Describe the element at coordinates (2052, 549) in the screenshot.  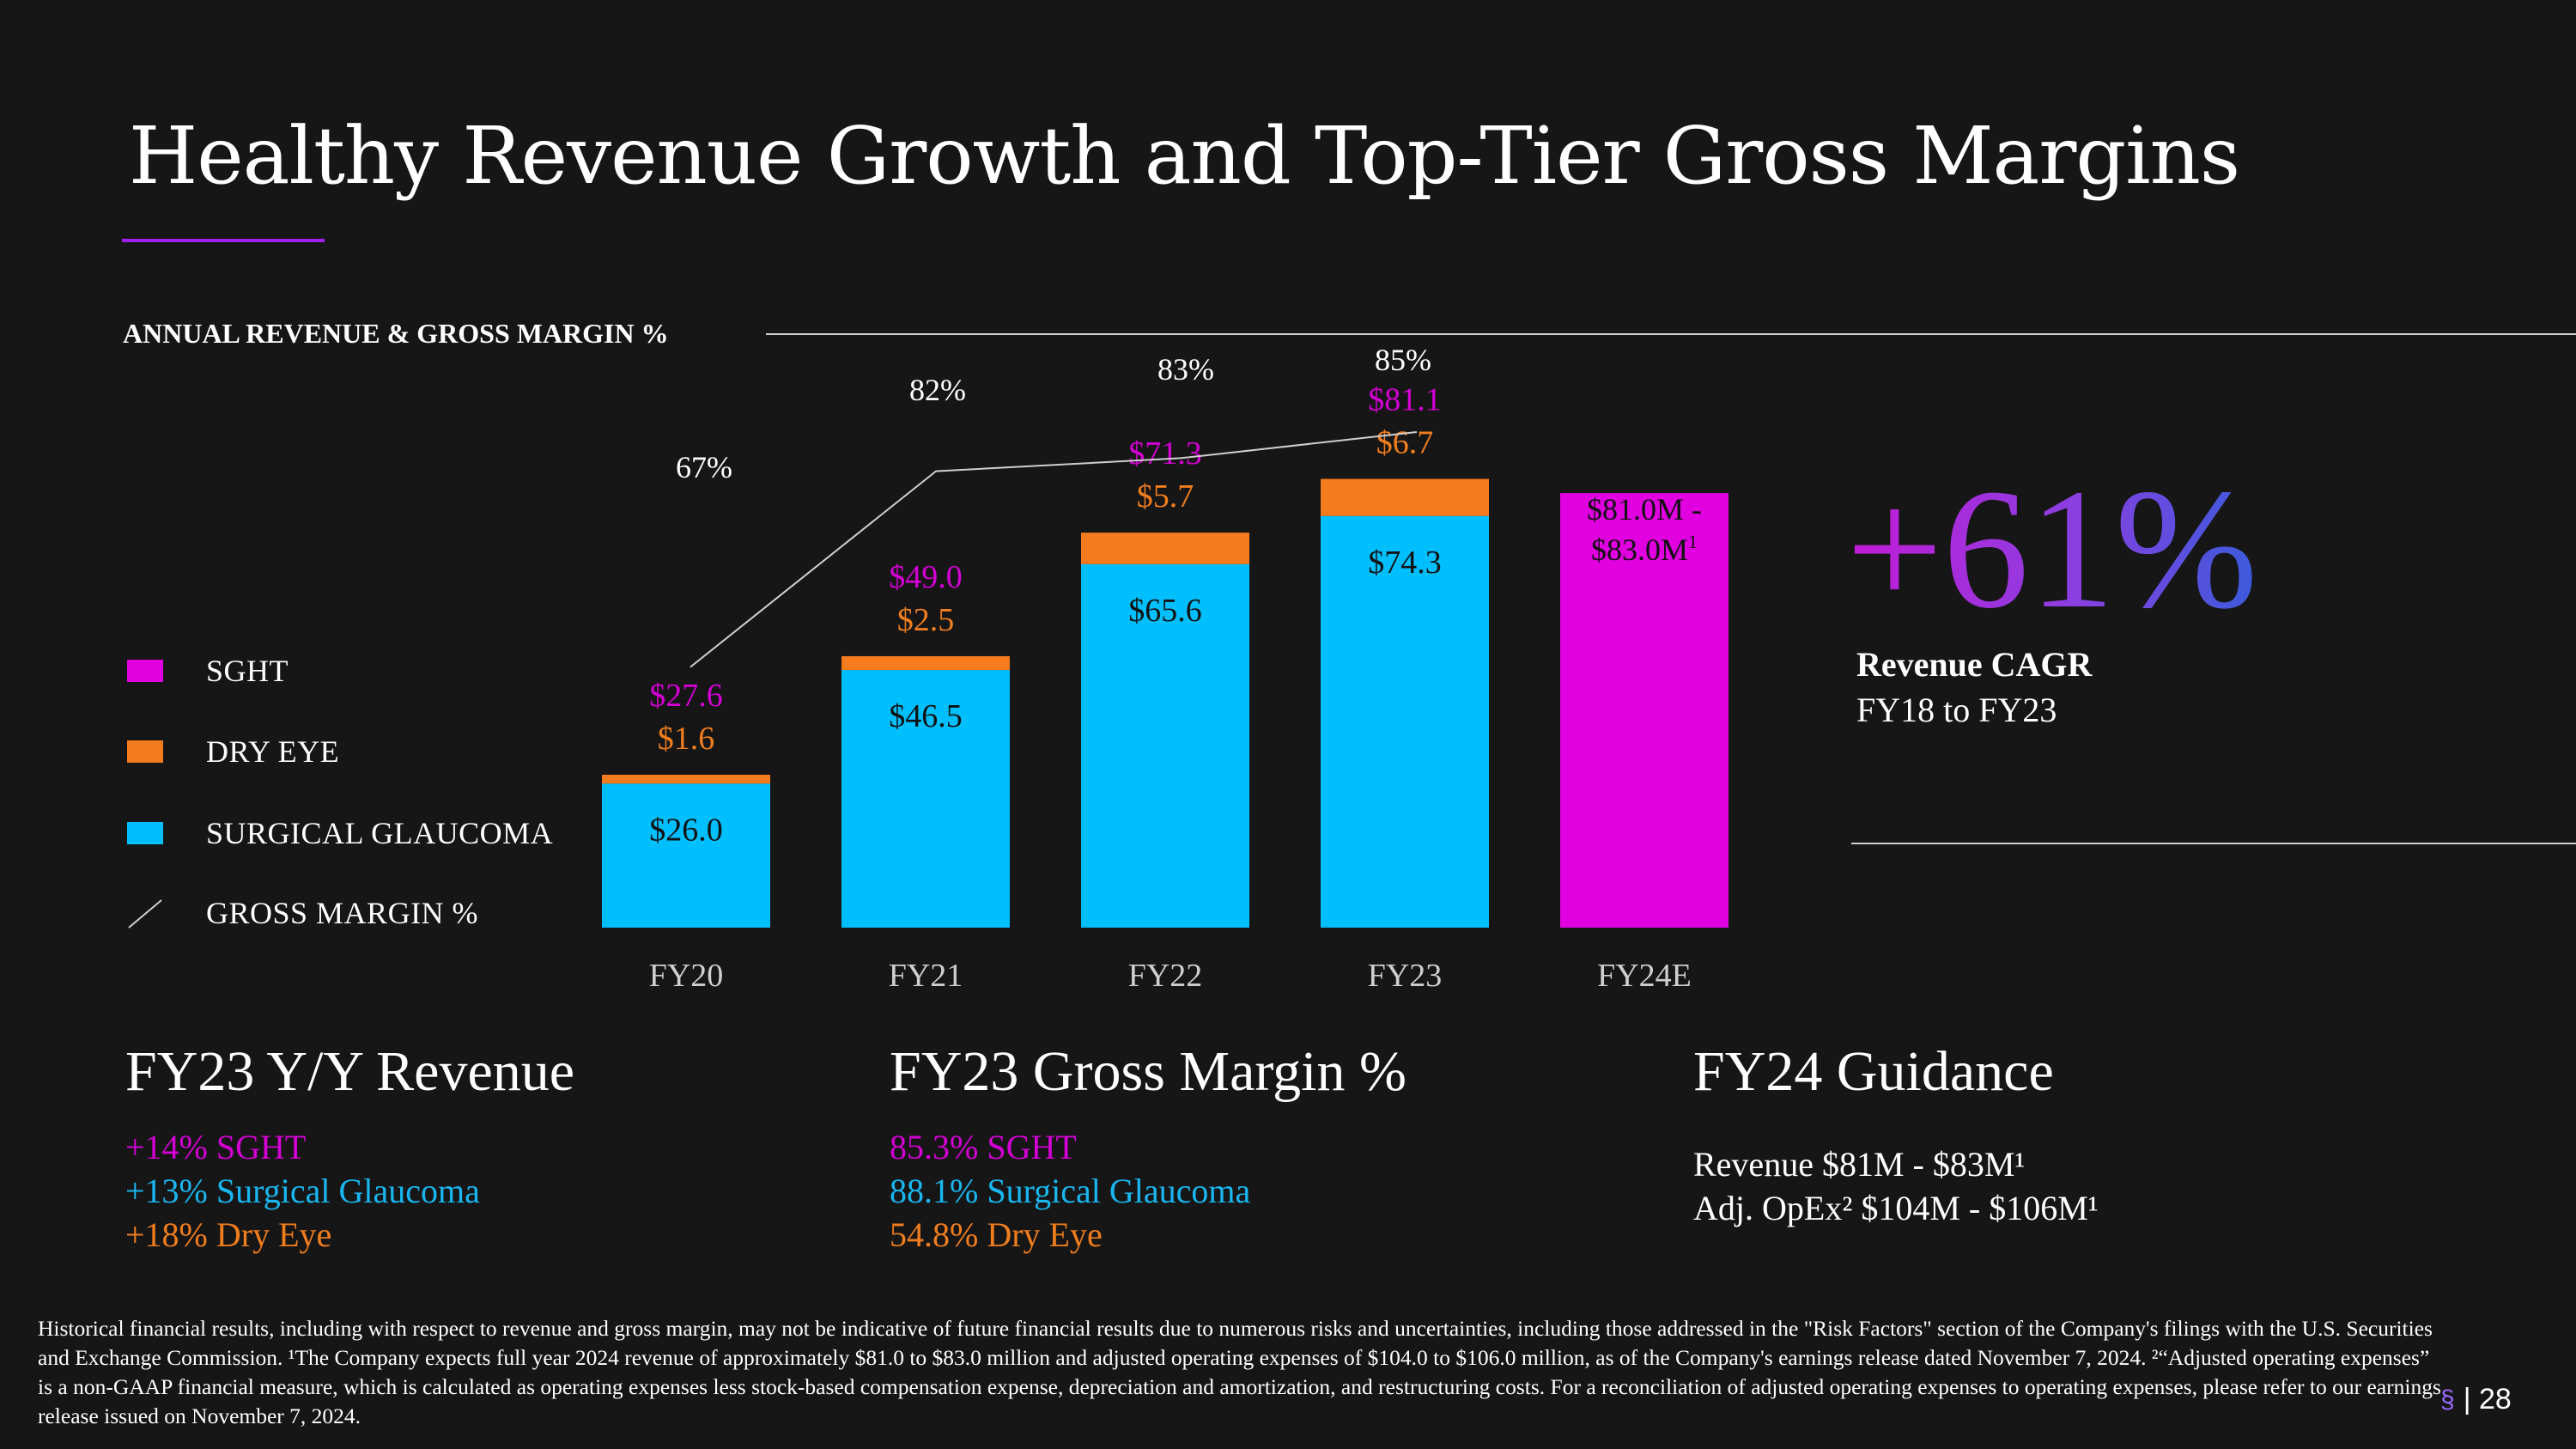
I see `cagr-value: +61%` at that location.